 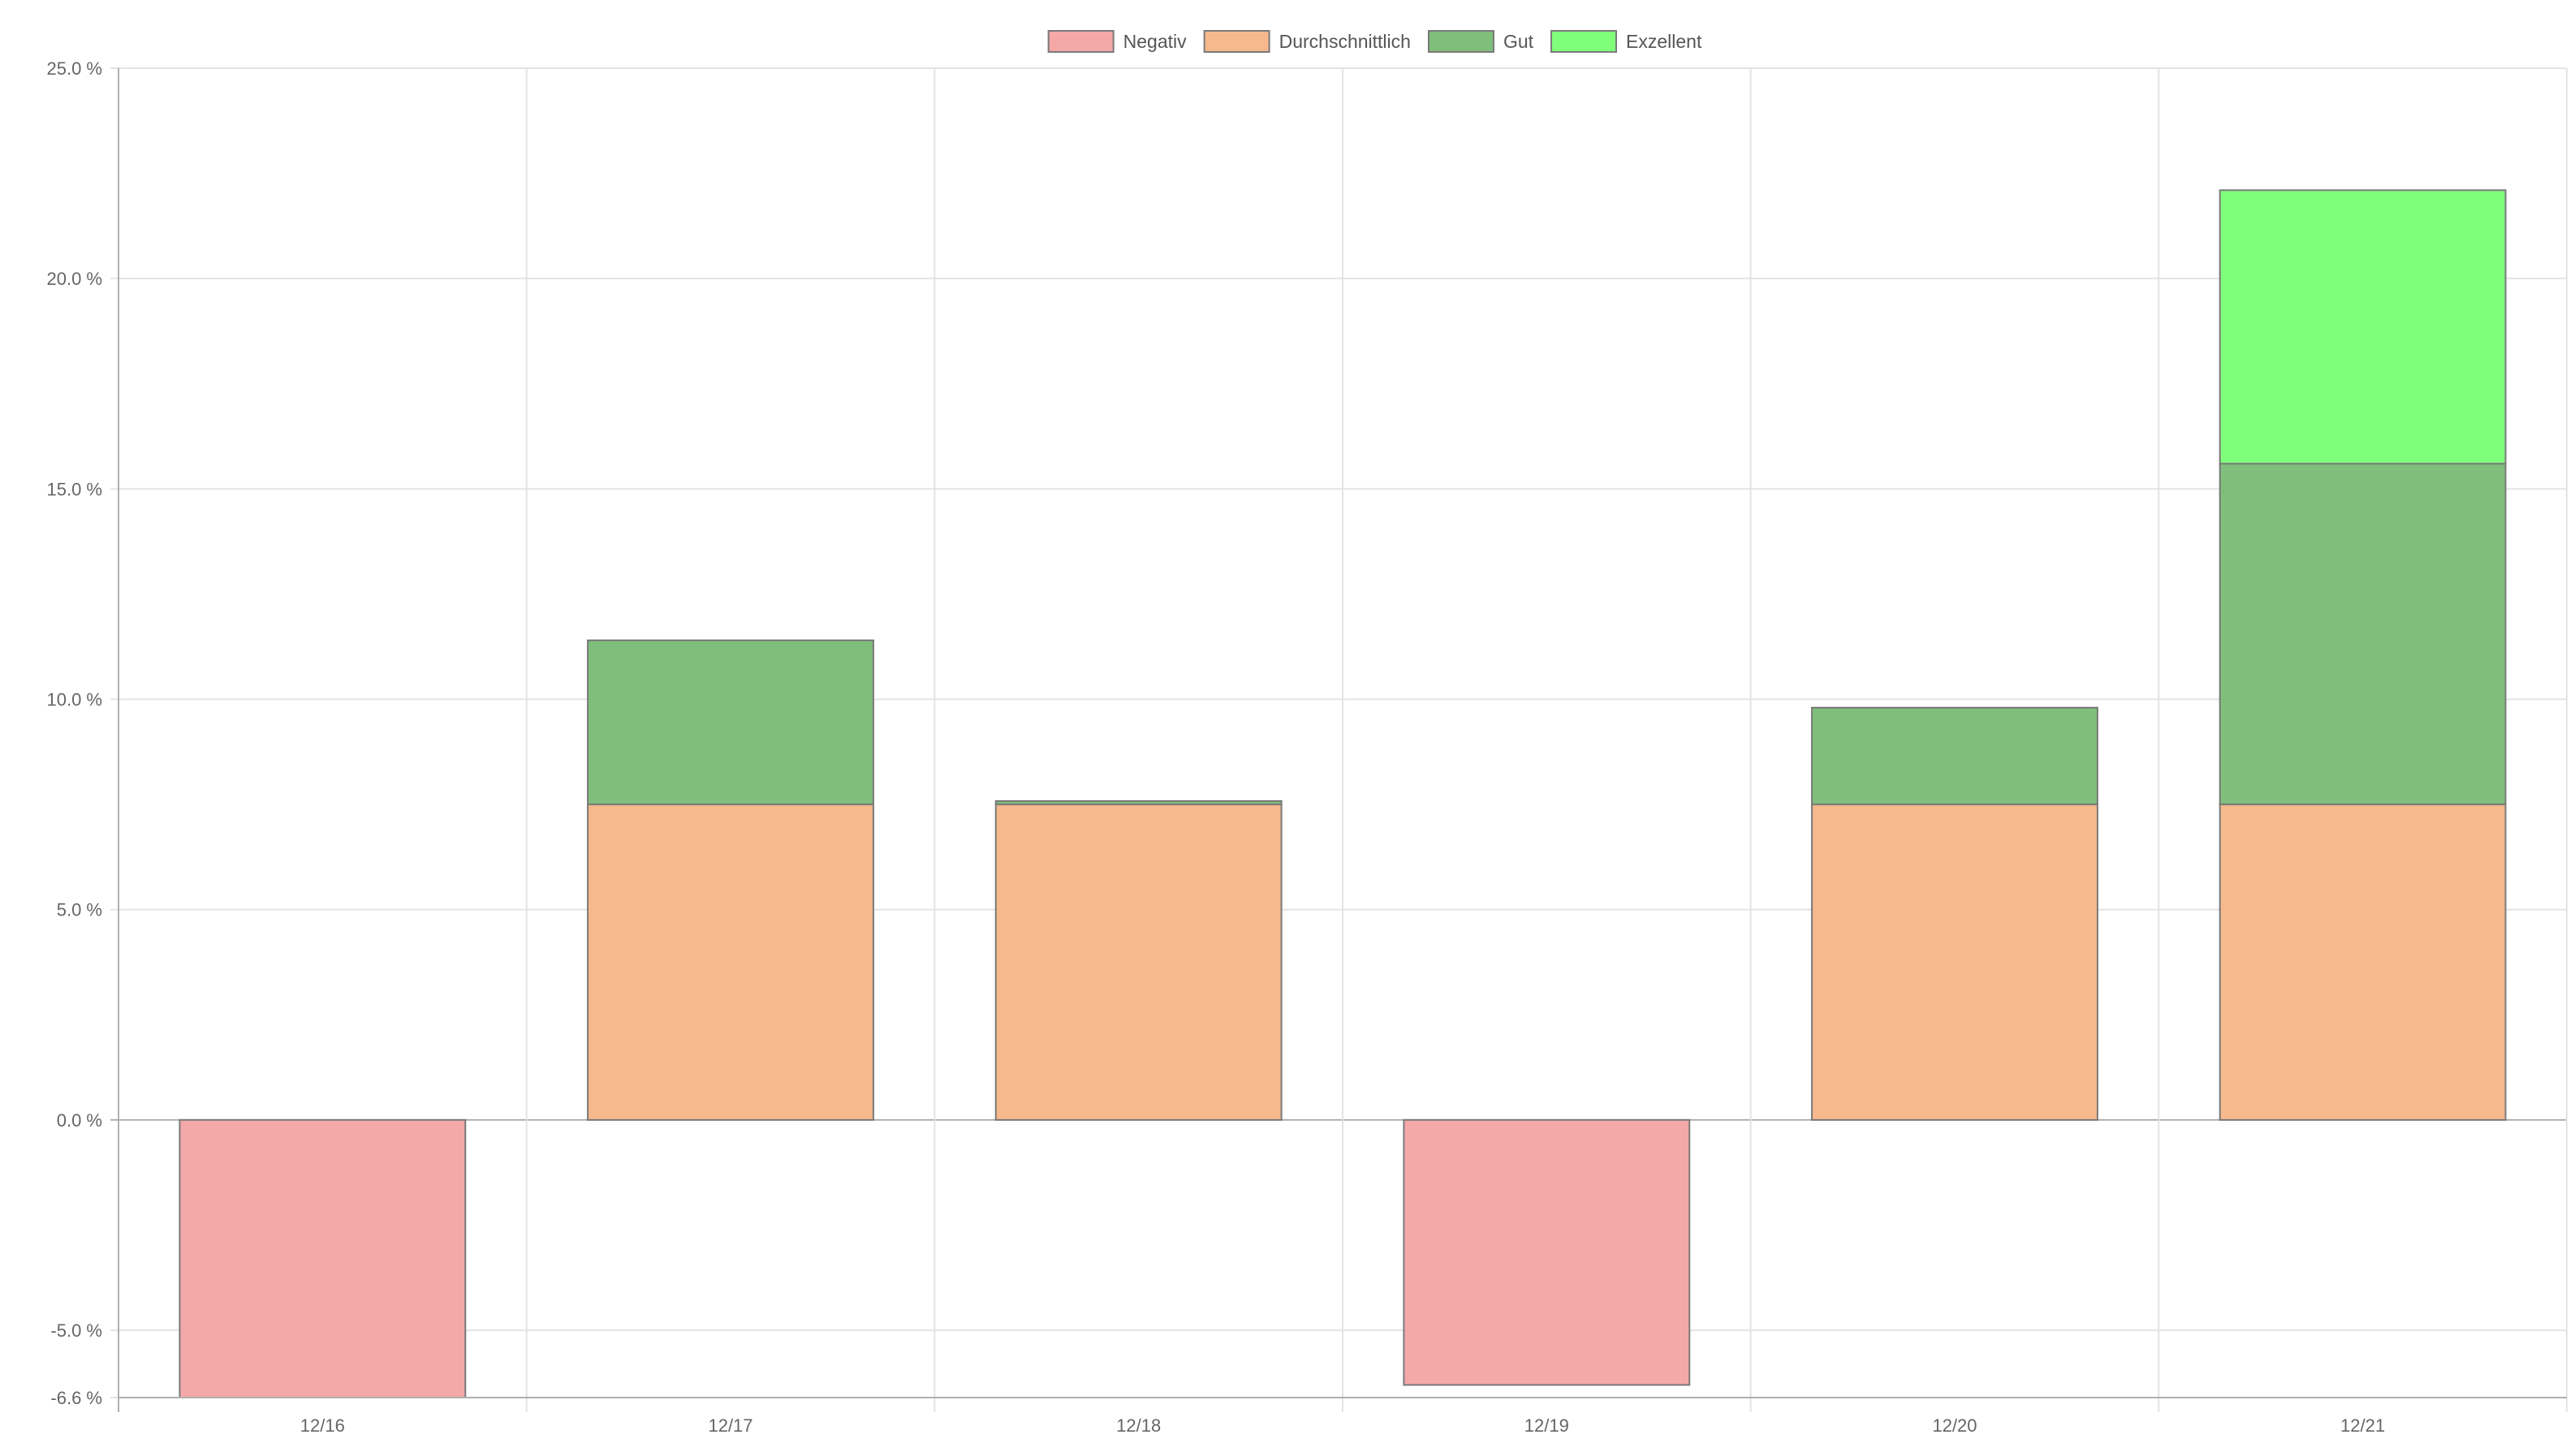 I want to click on legend-item-durchschnittlich: Durchschnittlich, so click(x=1307, y=42).